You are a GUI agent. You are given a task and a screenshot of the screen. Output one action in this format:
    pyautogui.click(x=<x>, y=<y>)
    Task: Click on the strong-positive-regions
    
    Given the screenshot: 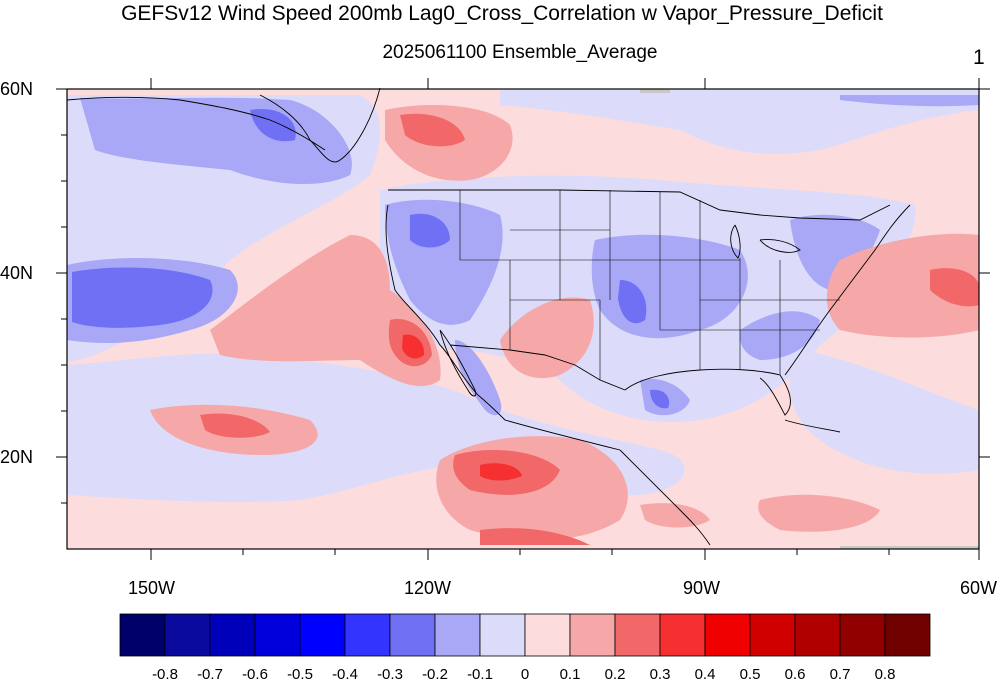 What is the action you would take?
    pyautogui.click(x=462, y=407)
    